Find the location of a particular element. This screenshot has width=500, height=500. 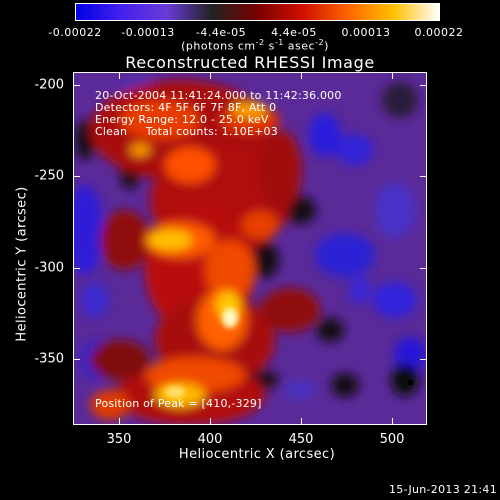

annotation-time-range: 20-Oct-2004 11:41:24.000 to 11:42:36.000 is located at coordinates (218, 95).